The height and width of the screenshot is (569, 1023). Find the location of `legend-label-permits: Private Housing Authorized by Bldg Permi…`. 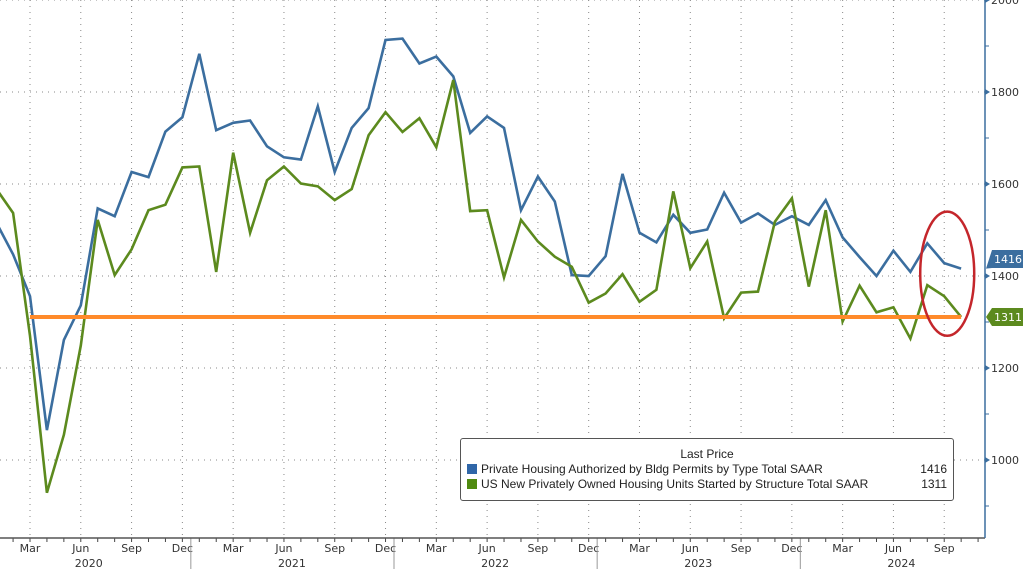

legend-label-permits: Private Housing Authorized by Bldg Permi… is located at coordinates (652, 468).